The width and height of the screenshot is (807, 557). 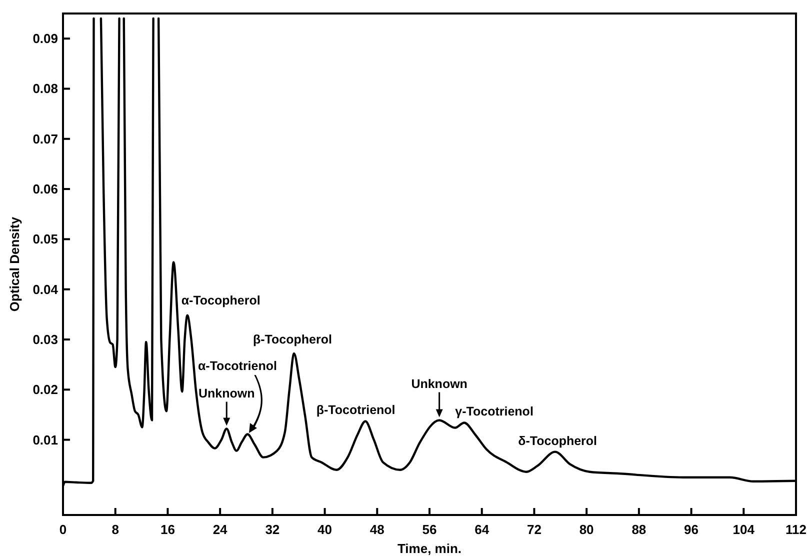 I want to click on y-tick-label: 0.02, so click(x=45, y=390).